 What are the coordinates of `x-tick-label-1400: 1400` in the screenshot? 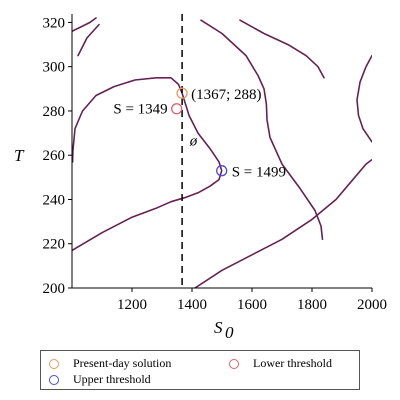 It's located at (192, 305).